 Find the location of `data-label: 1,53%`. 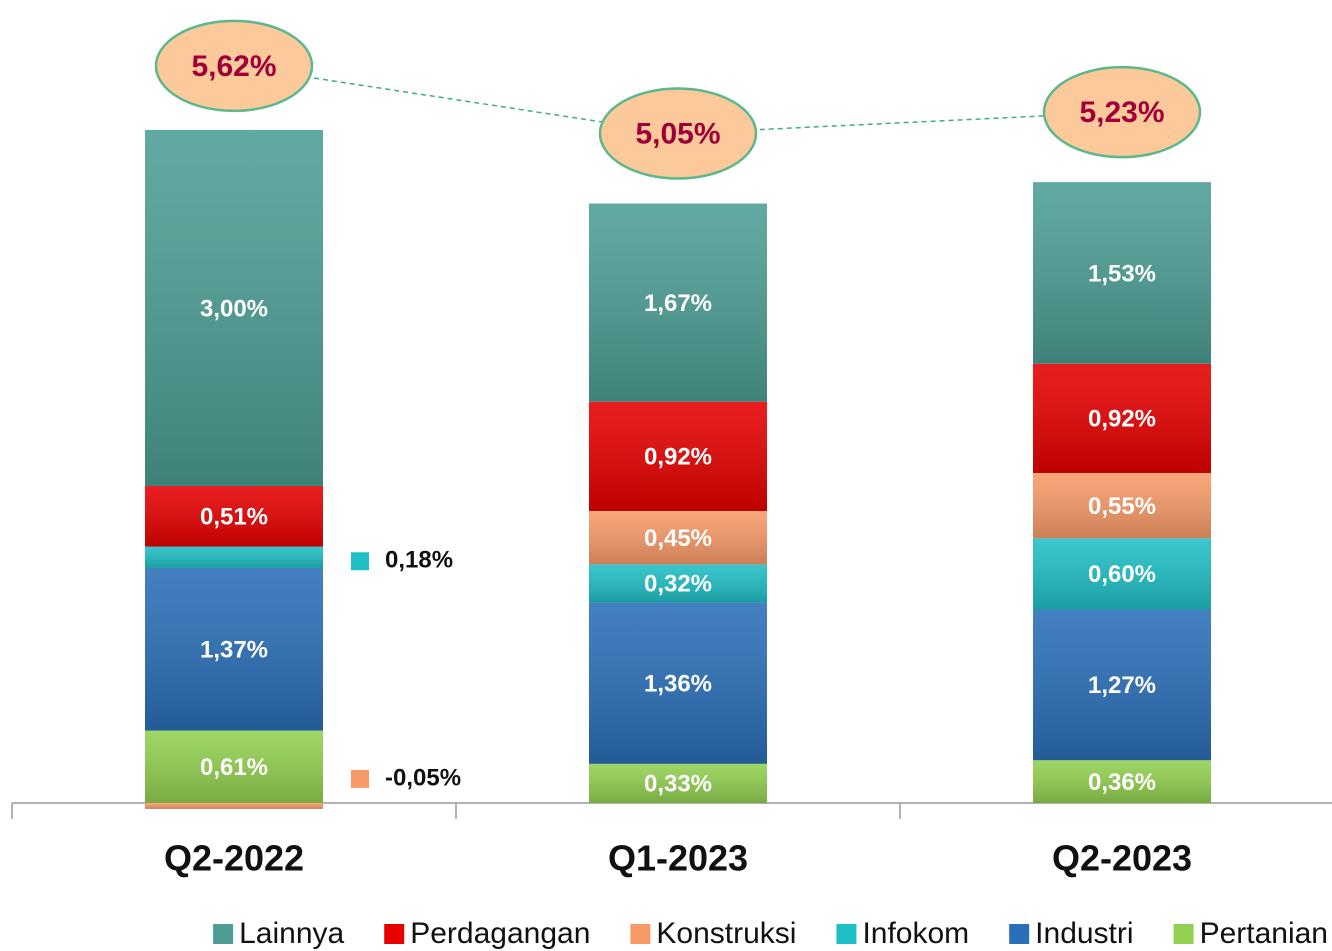

data-label: 1,53% is located at coordinates (1122, 273).